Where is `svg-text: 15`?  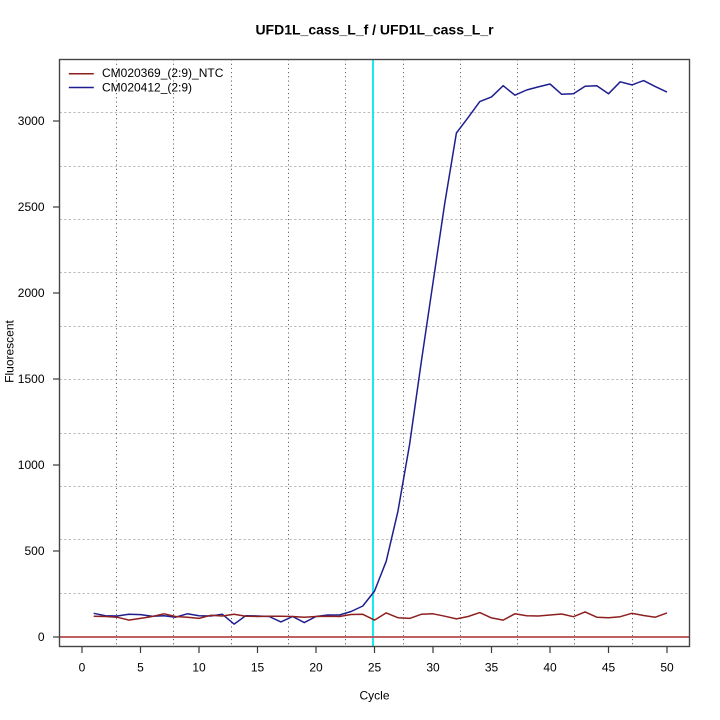
svg-text: 15 is located at coordinates (258, 668).